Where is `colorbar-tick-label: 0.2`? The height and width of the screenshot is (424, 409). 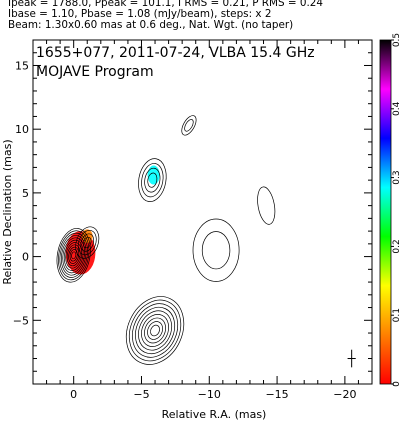
colorbar-tick-label: 0.2 is located at coordinates (397, 246).